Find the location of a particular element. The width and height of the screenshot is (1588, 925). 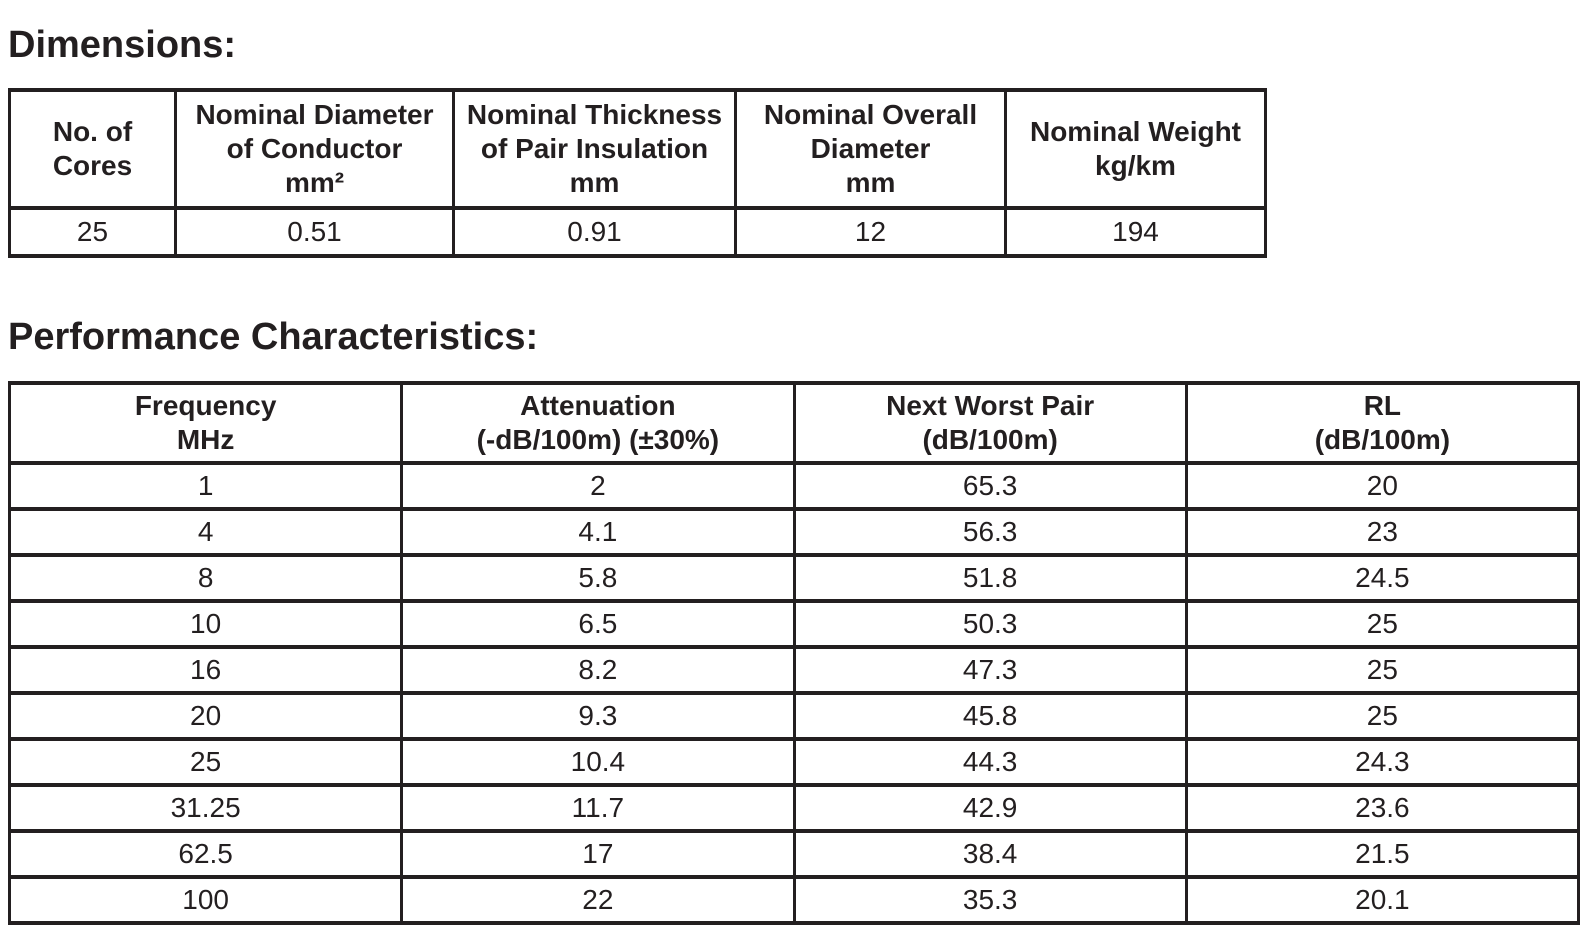

table-cell: 50.3 is located at coordinates (990, 624).